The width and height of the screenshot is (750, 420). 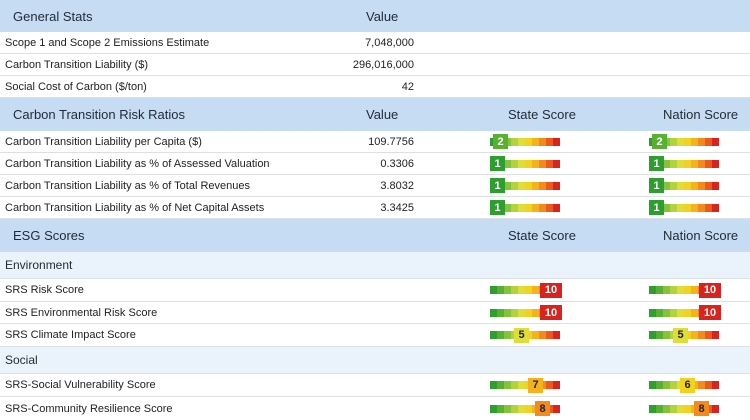 What do you see at coordinates (53, 16) in the screenshot?
I see `general-stats-title: General Stats` at bounding box center [53, 16].